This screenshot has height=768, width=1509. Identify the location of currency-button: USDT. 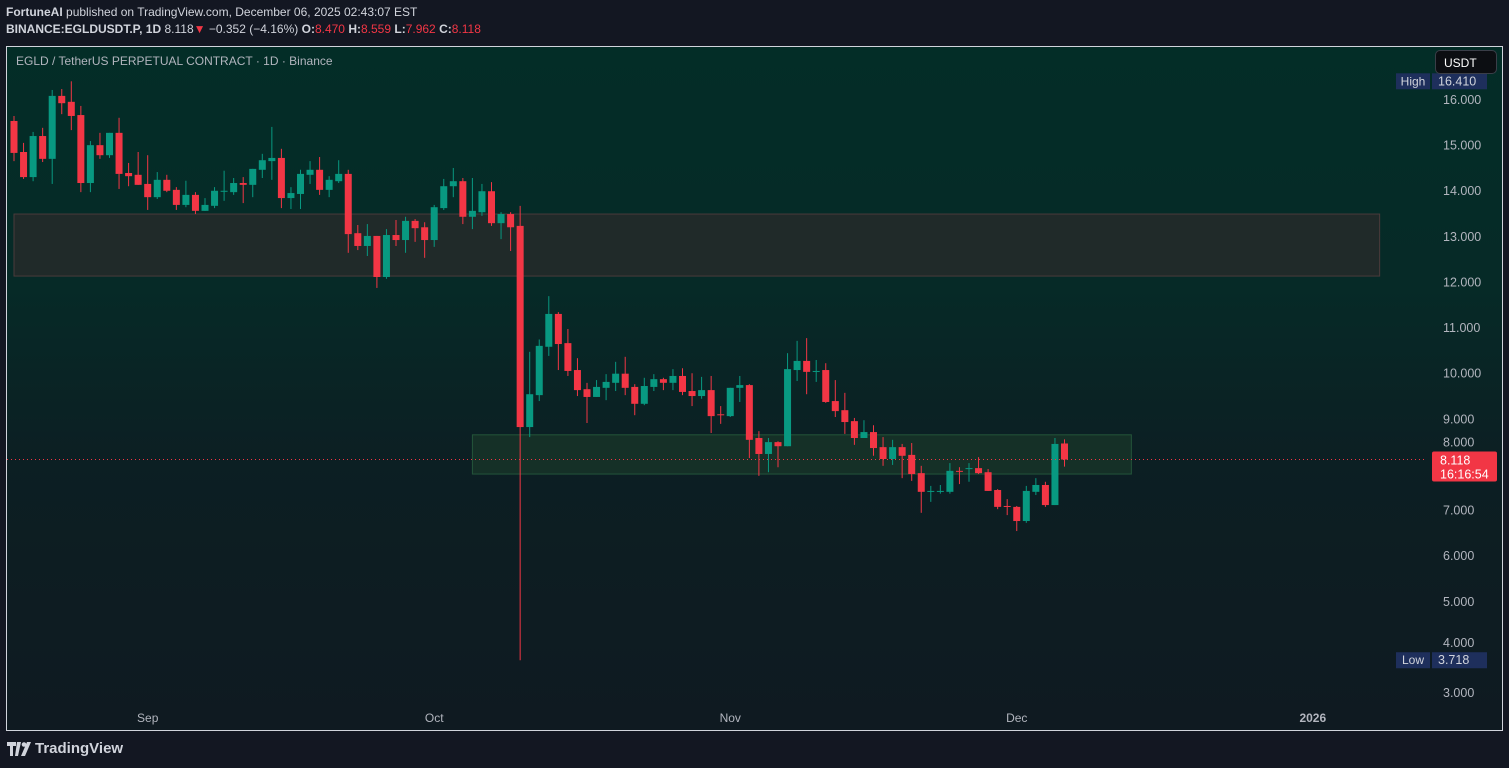
(1466, 62).